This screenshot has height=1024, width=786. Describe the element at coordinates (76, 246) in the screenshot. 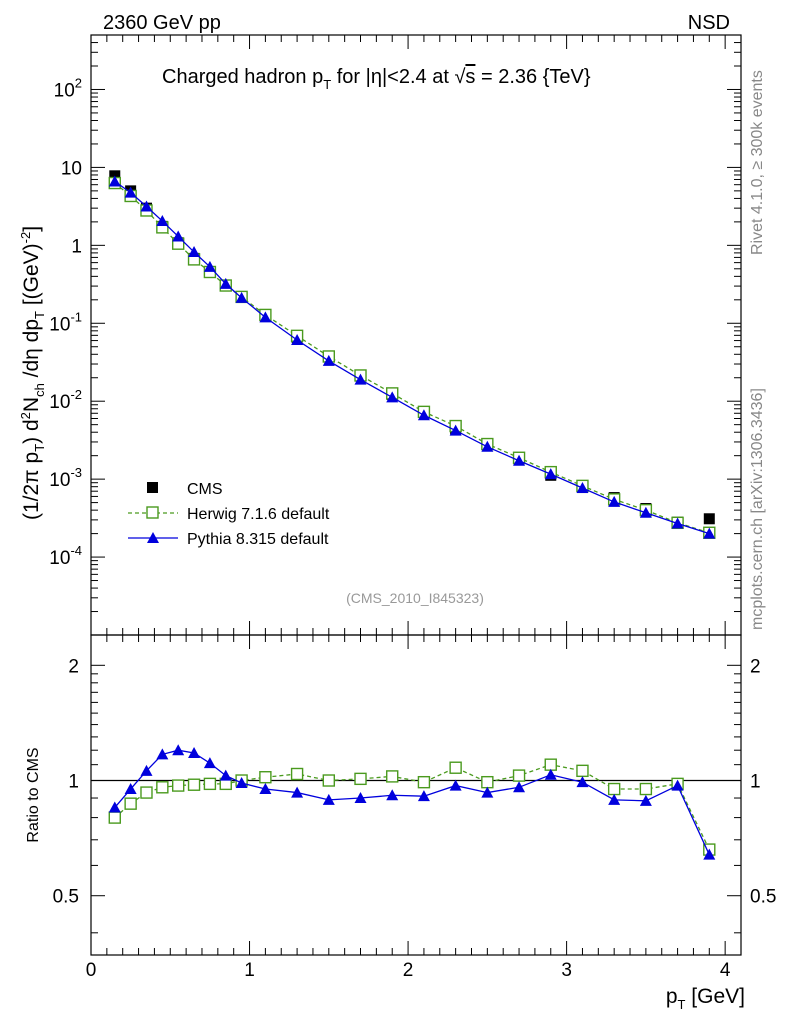

I see `main-y-tick-label: 1` at that location.